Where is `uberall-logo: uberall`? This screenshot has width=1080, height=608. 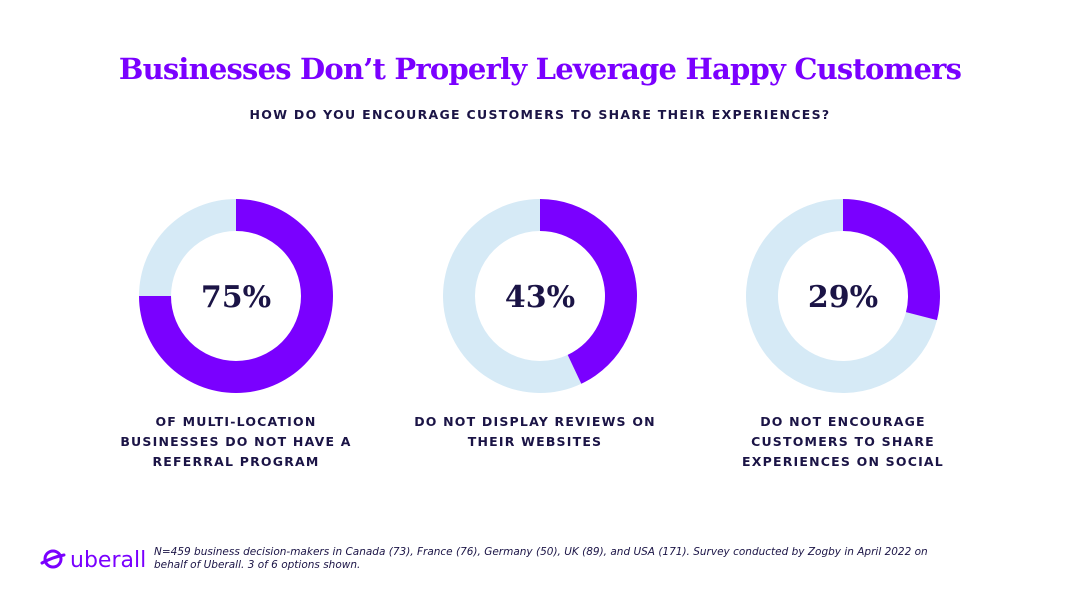
uberall-logo: uberall is located at coordinates (93, 560).